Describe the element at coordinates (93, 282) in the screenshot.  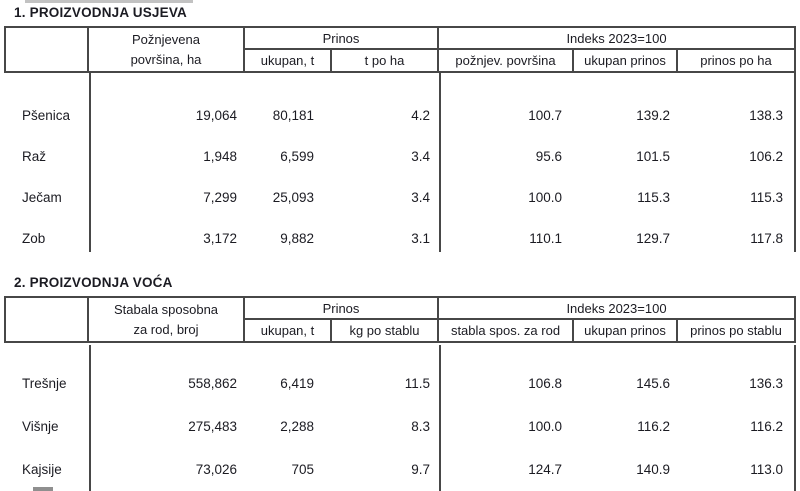
I see `table2-title: 2. PROIZVODNJA VOĆA` at that location.